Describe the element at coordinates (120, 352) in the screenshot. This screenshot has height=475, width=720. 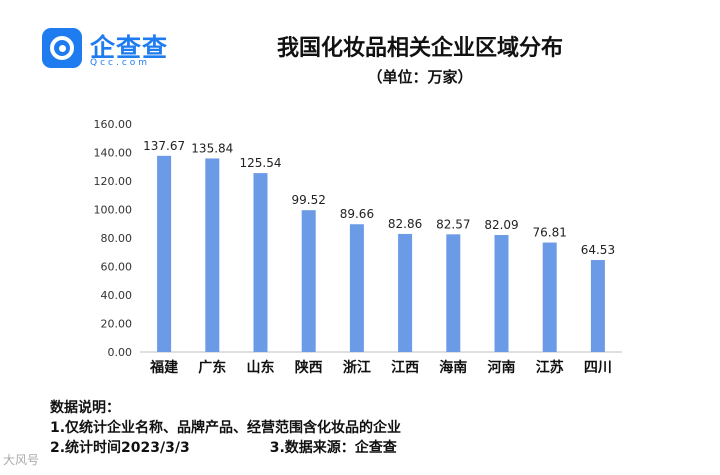
I see `y-tick-label: 0.00` at that location.